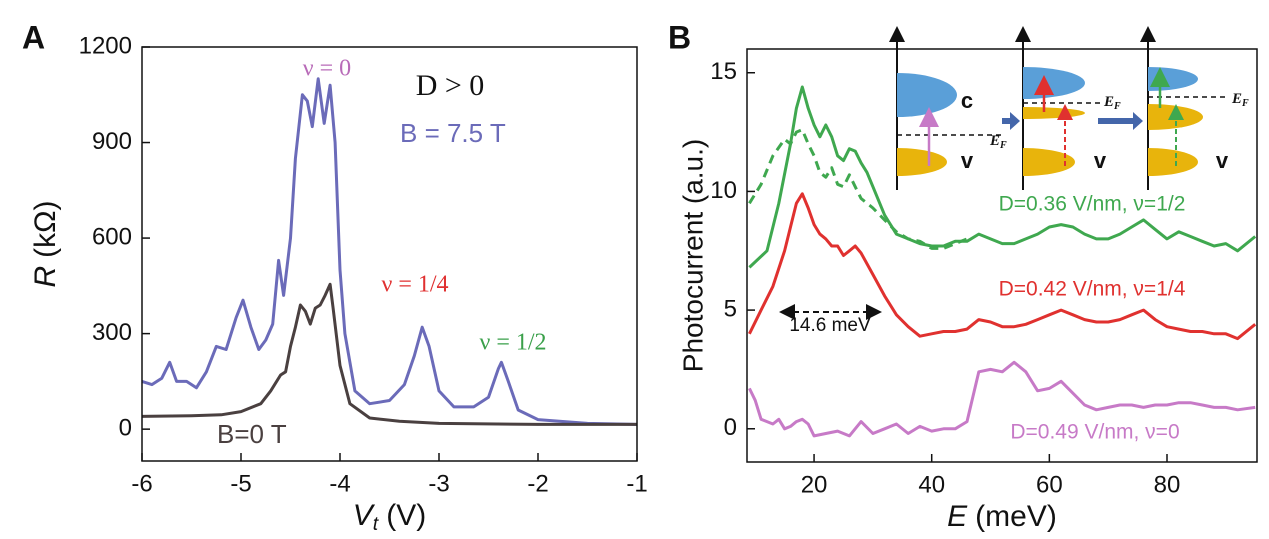  What do you see at coordinates (364, 515) in the screenshot?
I see `x-axis-label-symbol: V` at bounding box center [364, 515].